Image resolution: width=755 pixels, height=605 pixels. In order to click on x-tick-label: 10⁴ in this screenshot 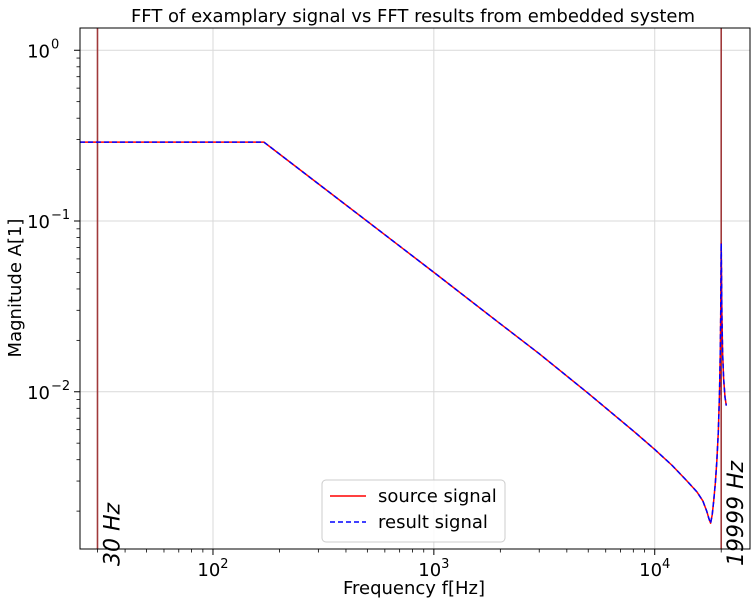, I will do `click(654, 569)`.